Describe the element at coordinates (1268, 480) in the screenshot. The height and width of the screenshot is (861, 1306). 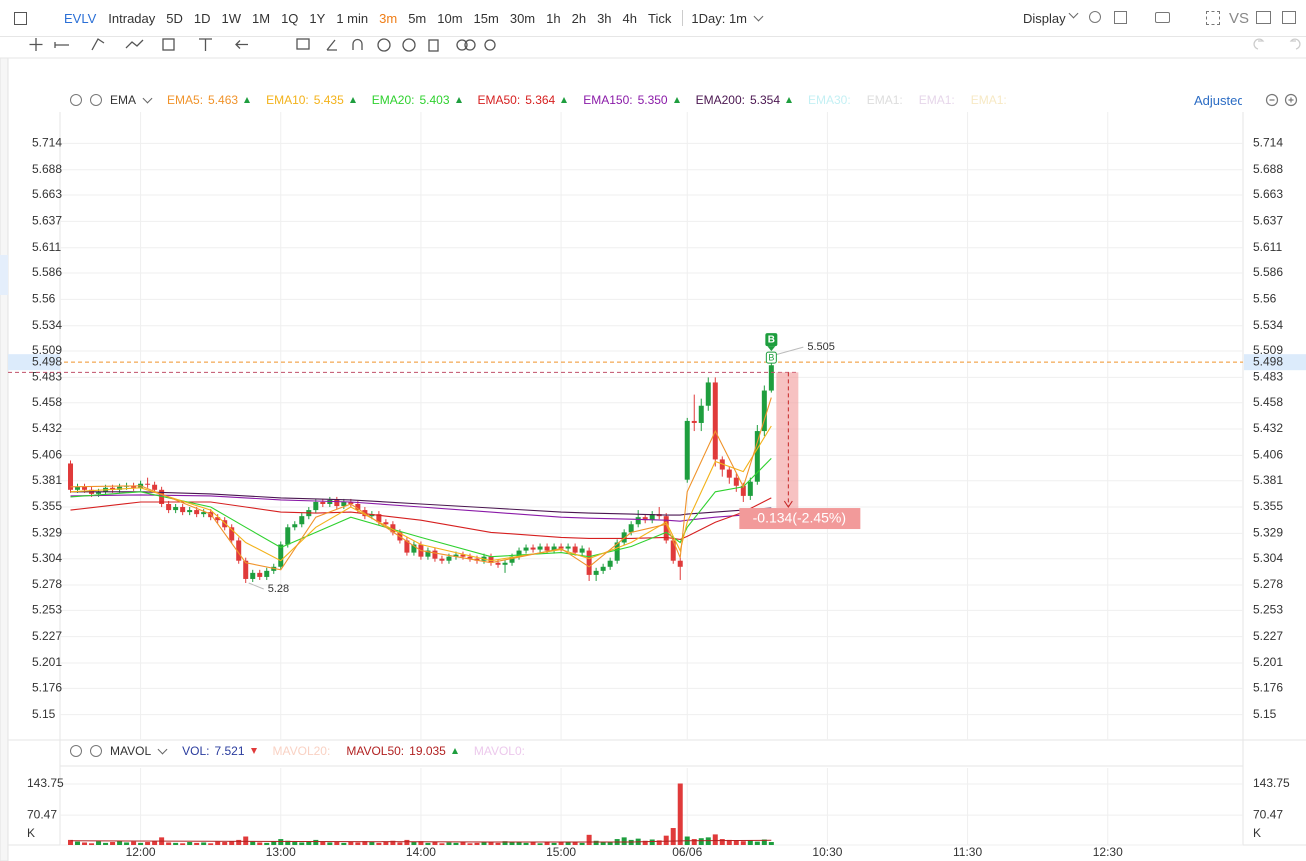
I see `y-tick-label-right: 5.381` at that location.